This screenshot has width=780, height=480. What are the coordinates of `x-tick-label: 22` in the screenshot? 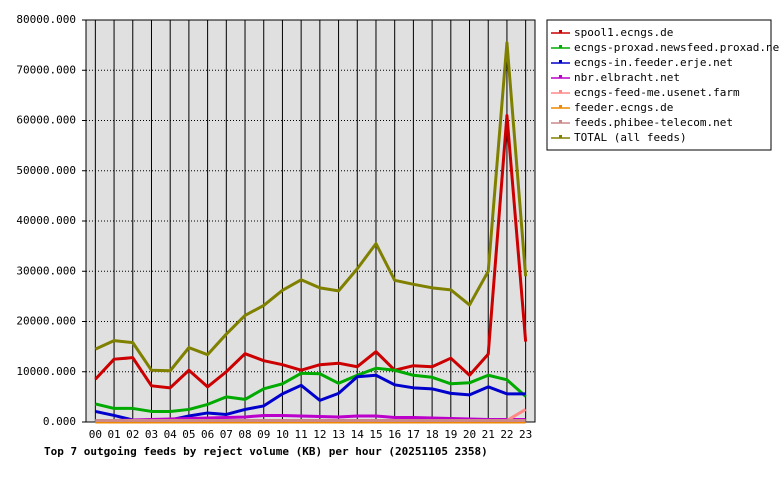 It's located at (506, 434).